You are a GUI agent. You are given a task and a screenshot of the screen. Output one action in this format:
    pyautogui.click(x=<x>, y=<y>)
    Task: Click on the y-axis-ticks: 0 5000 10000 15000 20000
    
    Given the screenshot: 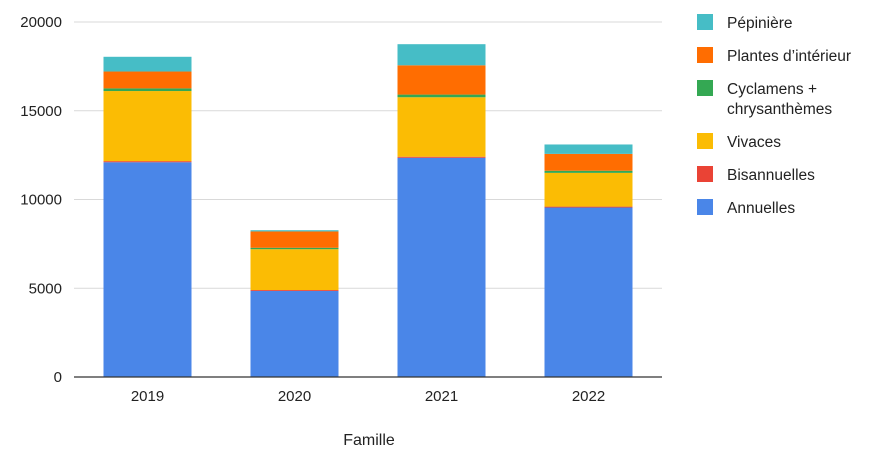 What is the action you would take?
    pyautogui.click(x=41, y=200)
    